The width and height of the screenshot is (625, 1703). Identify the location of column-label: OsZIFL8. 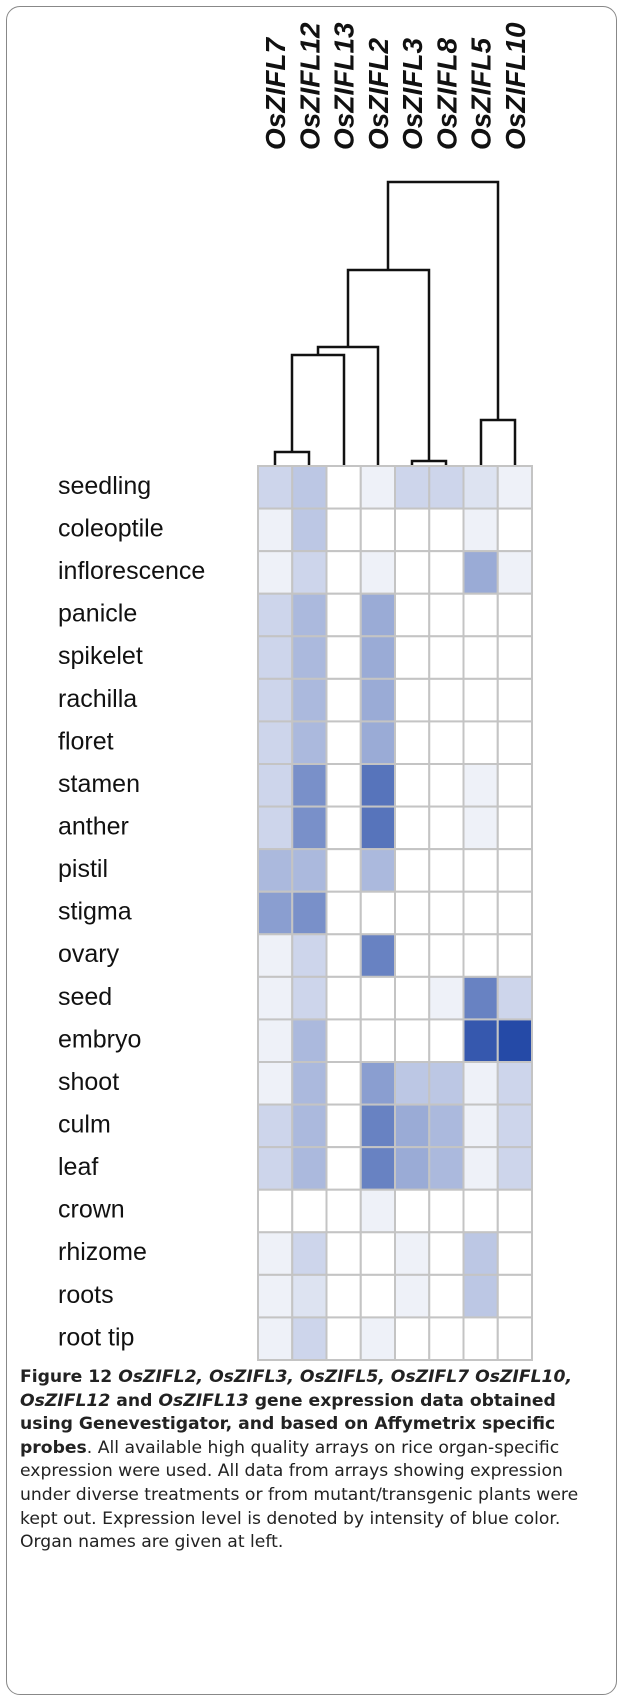
(446, 94).